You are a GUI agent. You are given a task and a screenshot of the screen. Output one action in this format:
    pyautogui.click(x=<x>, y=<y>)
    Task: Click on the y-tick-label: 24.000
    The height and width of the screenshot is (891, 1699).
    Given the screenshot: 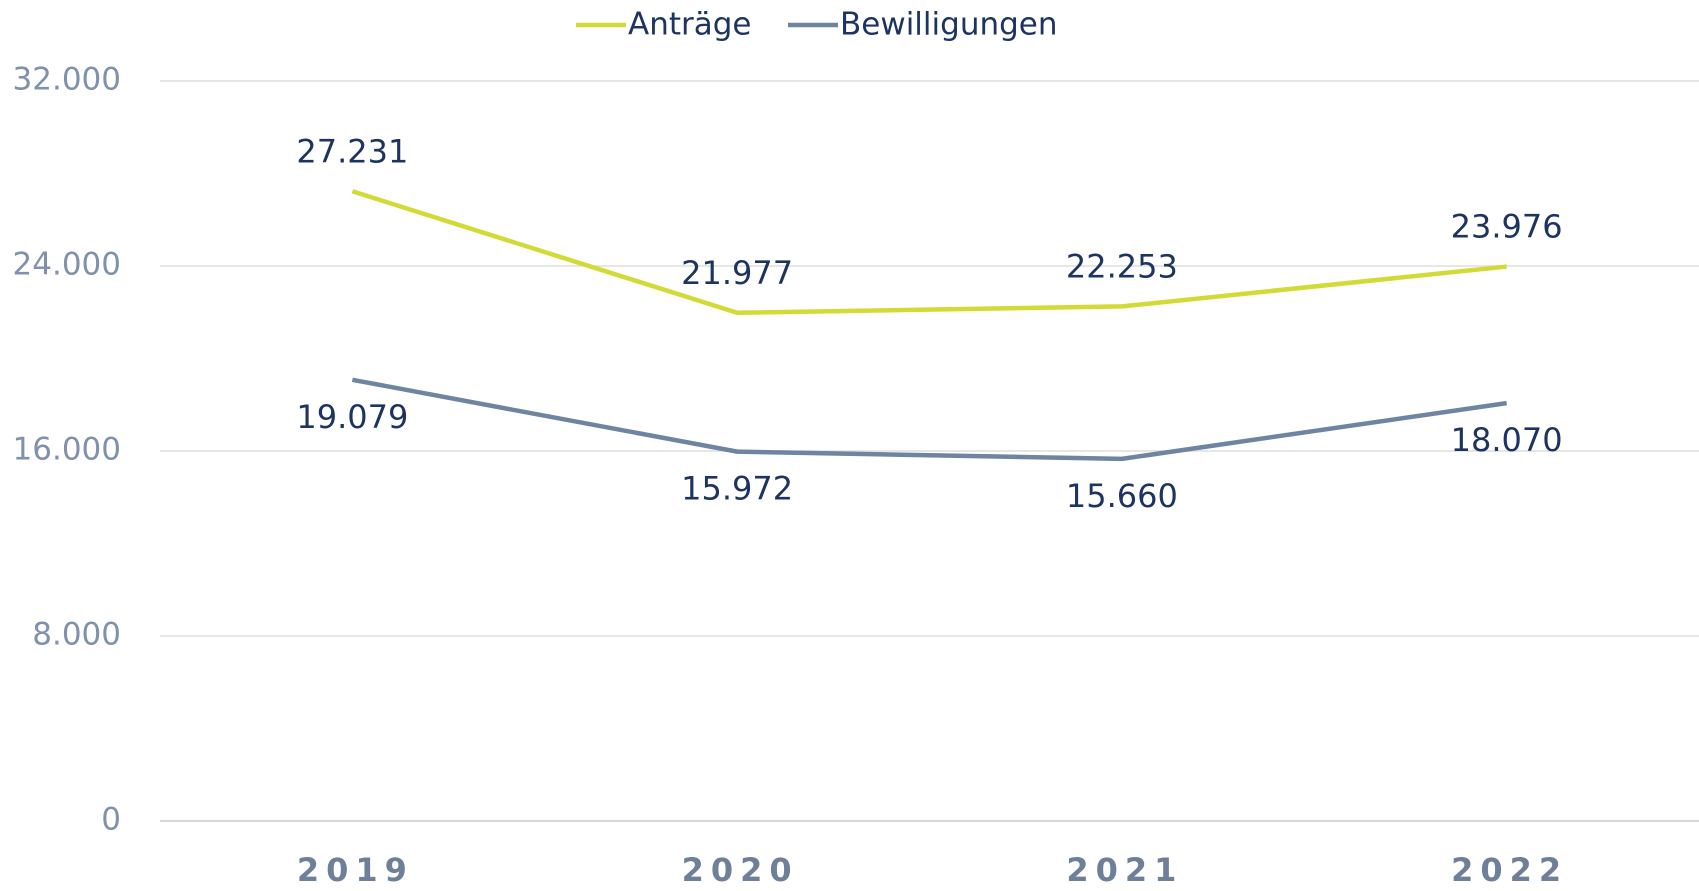 What is the action you would take?
    pyautogui.click(x=67, y=265)
    